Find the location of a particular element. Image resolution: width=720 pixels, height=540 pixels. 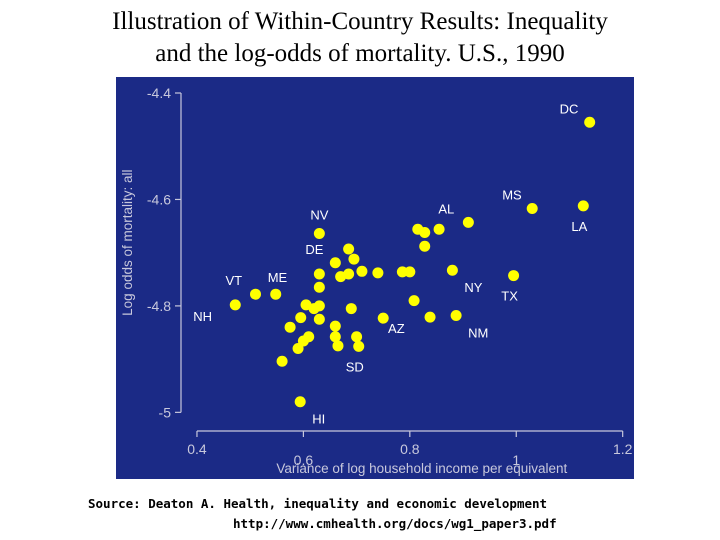

state-label-ms: MS is located at coordinates (512, 195).